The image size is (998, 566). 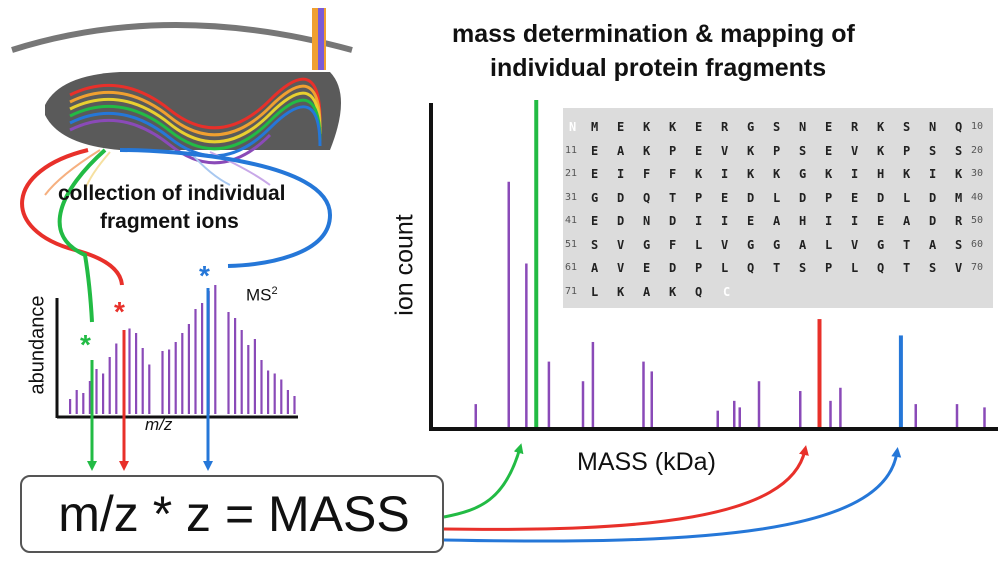 I want to click on mass-y-axis-label: ion count, so click(x=404, y=265).